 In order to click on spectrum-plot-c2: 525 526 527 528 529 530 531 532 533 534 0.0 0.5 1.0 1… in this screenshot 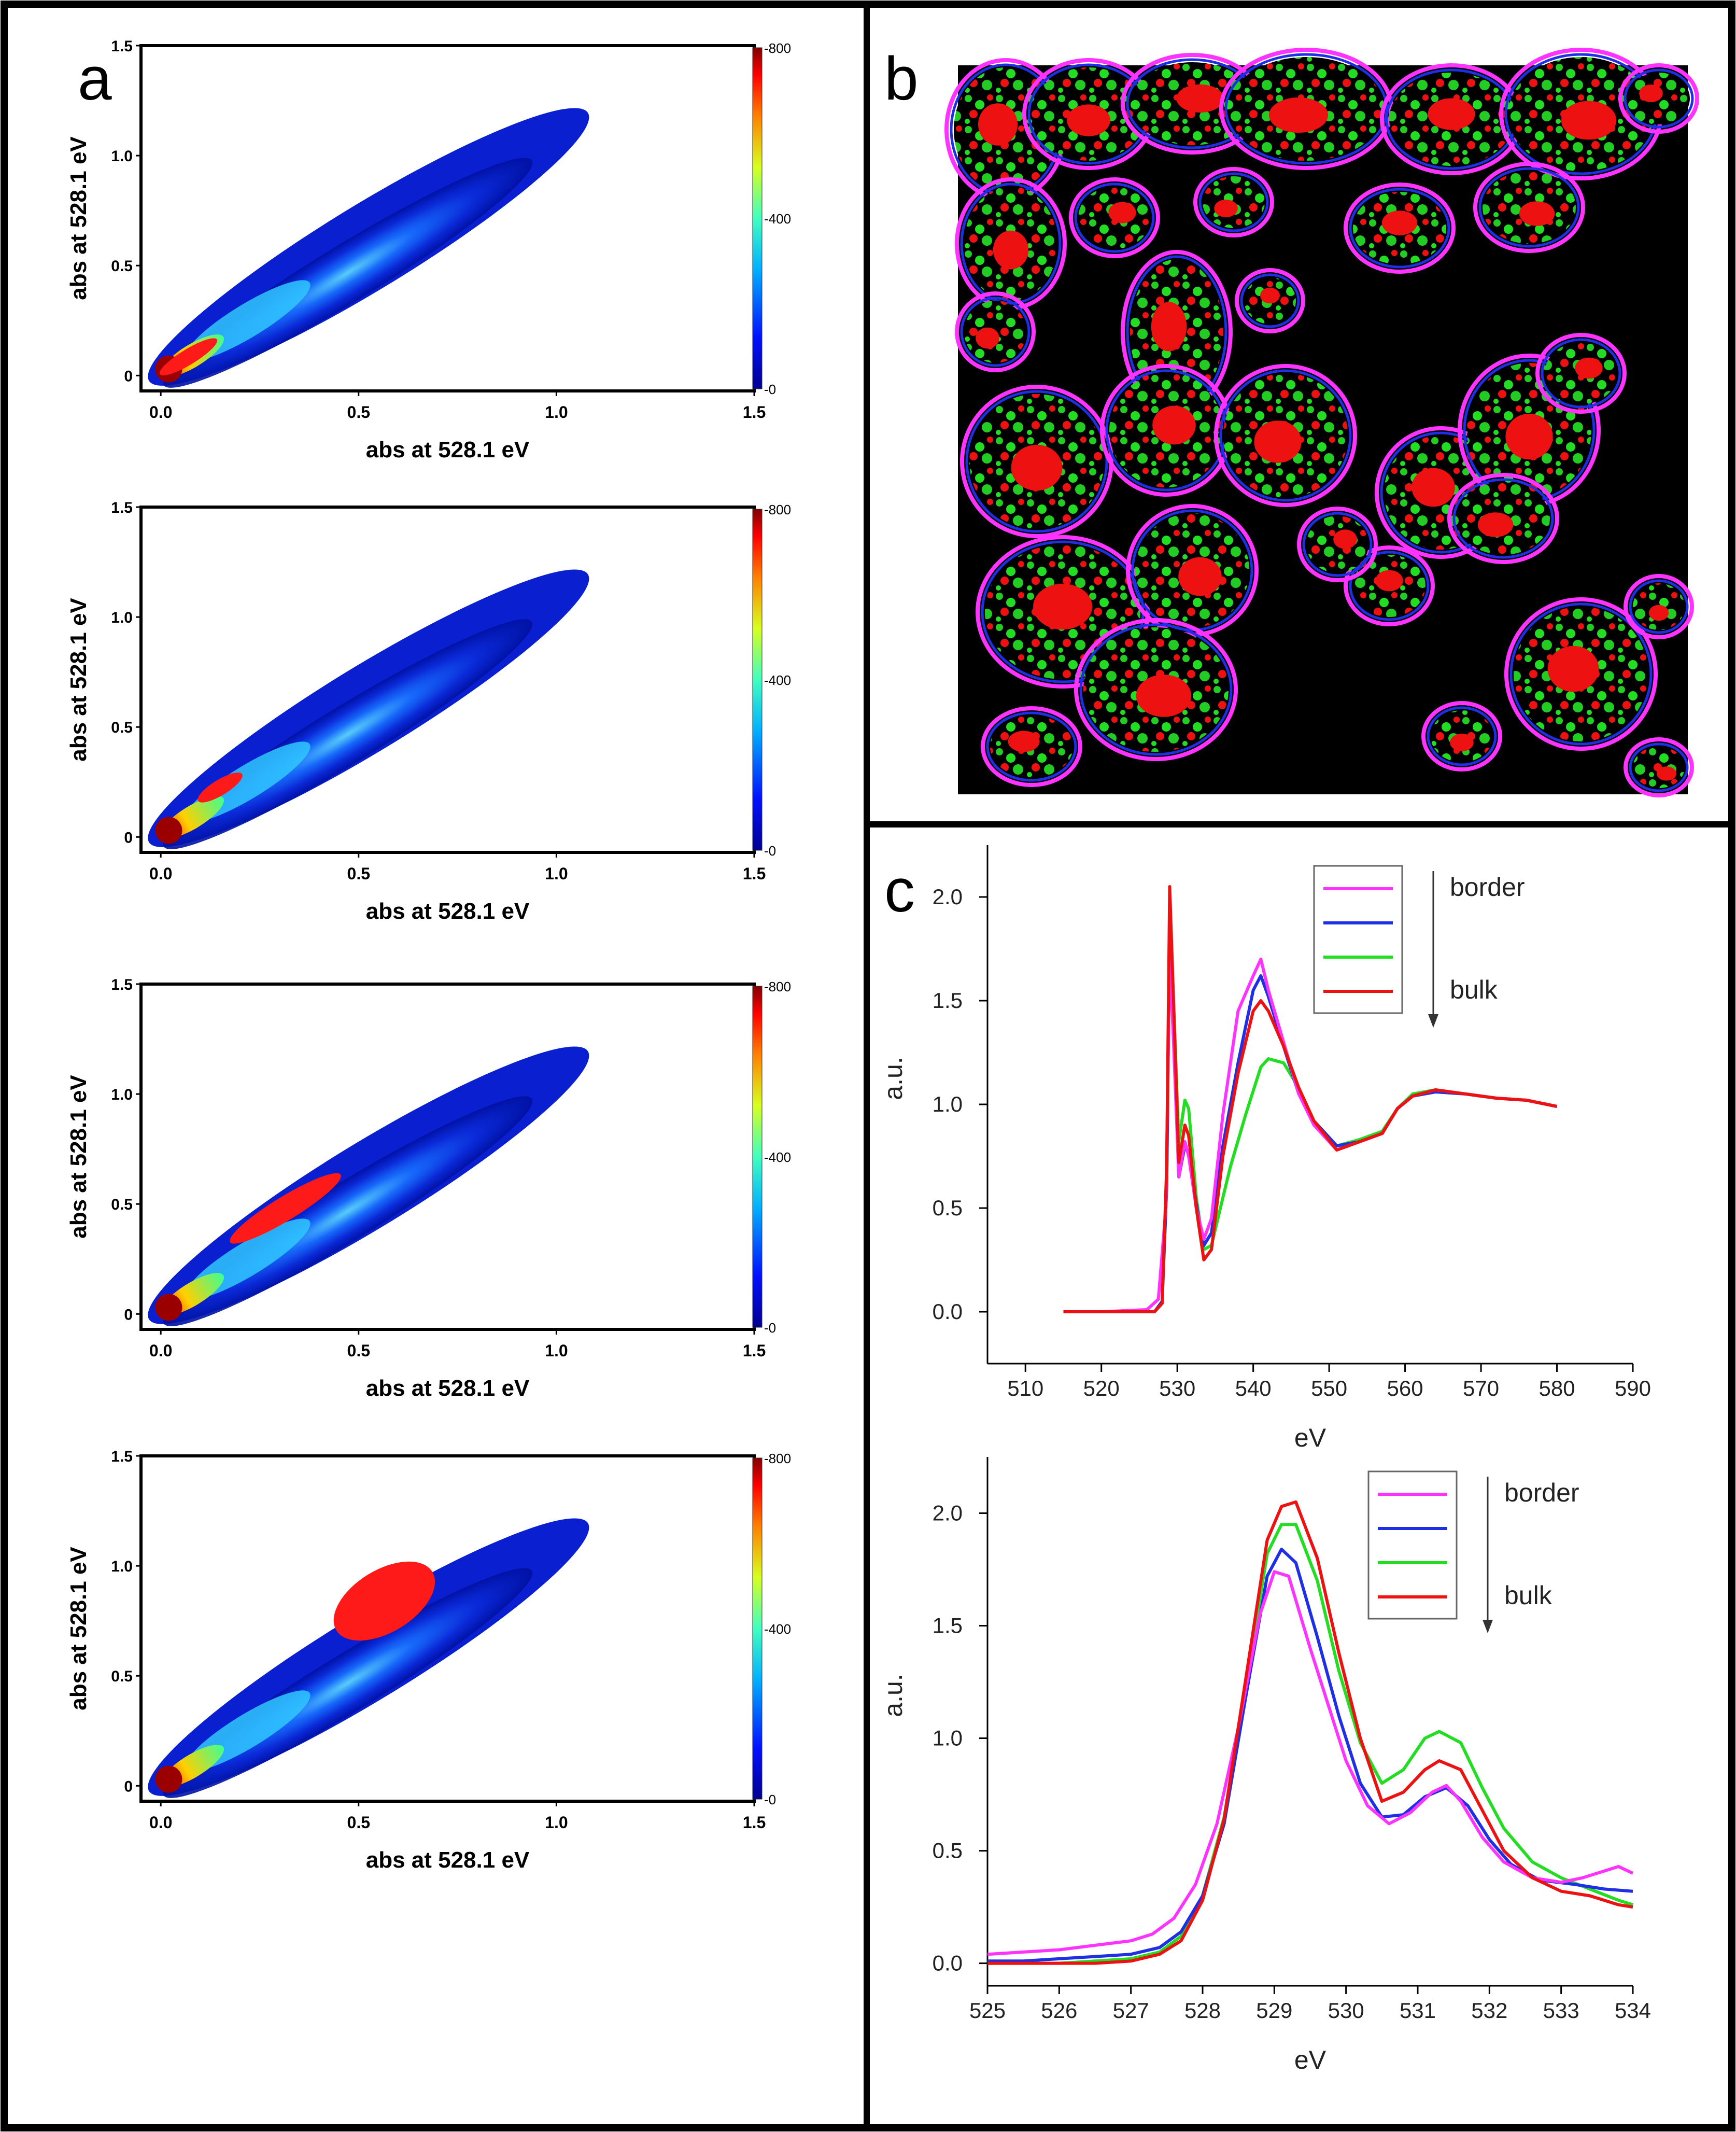, I will do `click(1265, 1766)`.